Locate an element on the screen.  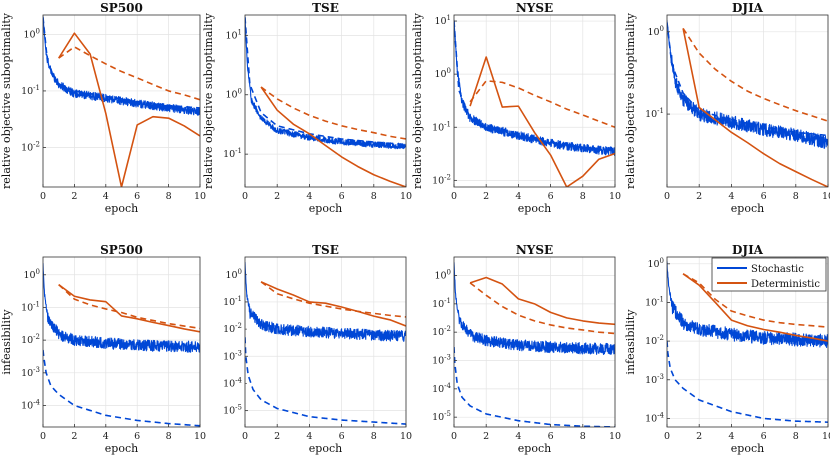
y-minor-tick-label: 10⁰ is located at coordinates (233, 274).